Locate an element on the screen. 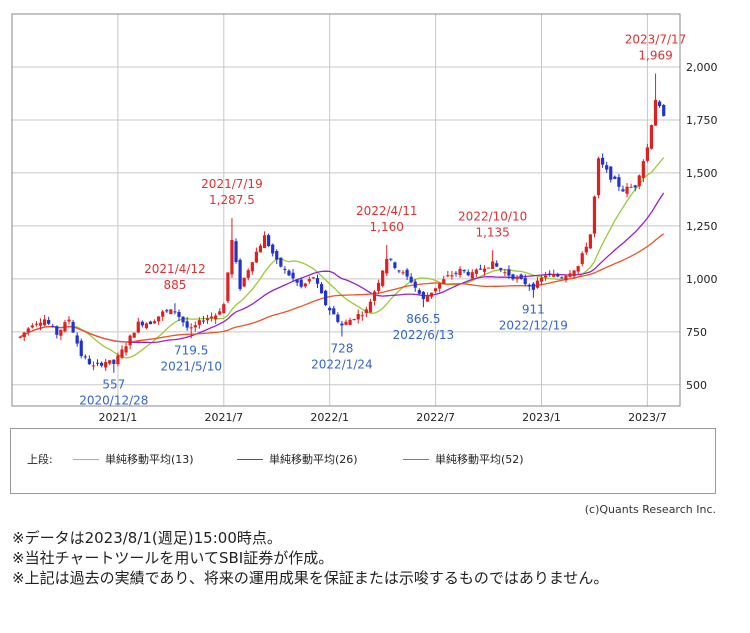 This screenshot has height=633, width=750. legend-swatch-sma26 is located at coordinates (250, 459).